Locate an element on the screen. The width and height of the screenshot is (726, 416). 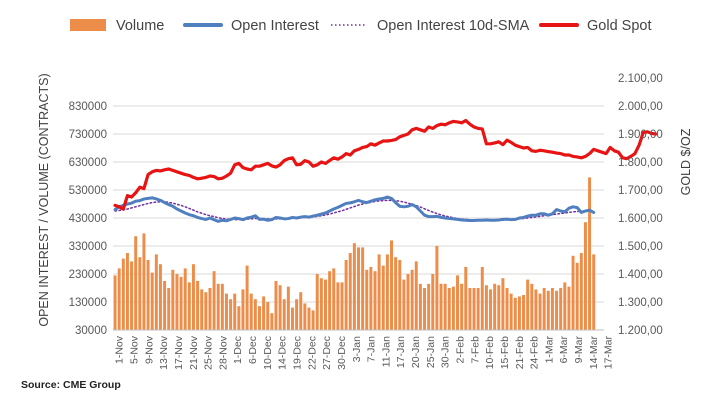
x-tick-label: 30-Dec is located at coordinates (342, 353).